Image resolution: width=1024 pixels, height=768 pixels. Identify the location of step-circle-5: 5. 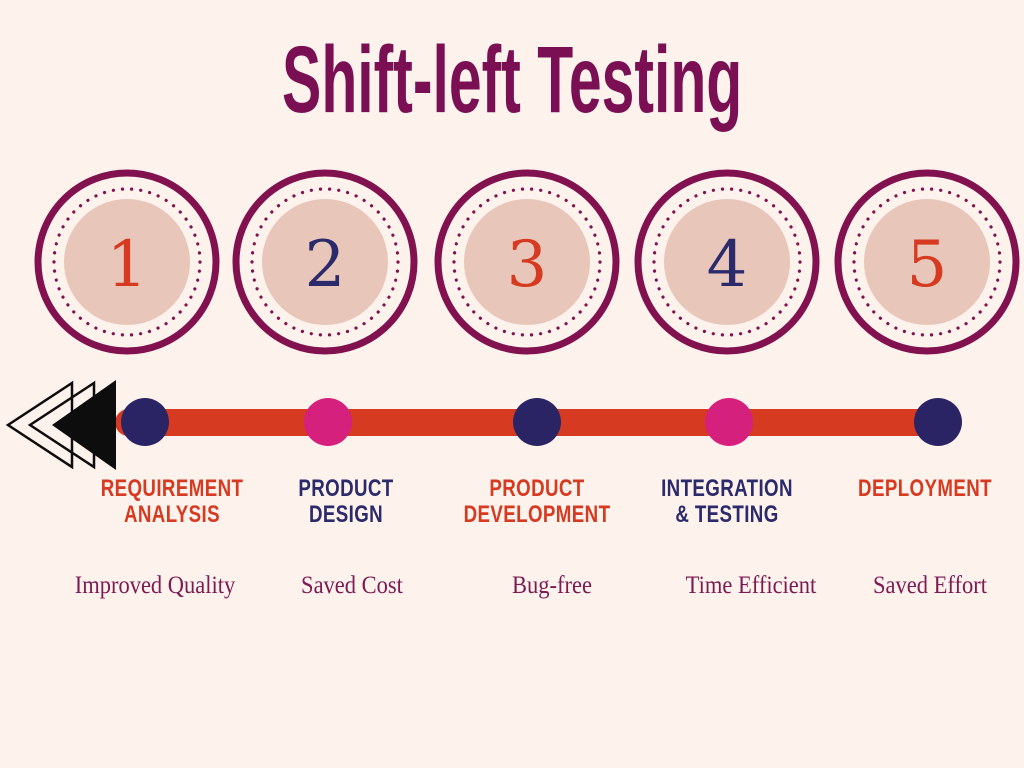
(927, 262).